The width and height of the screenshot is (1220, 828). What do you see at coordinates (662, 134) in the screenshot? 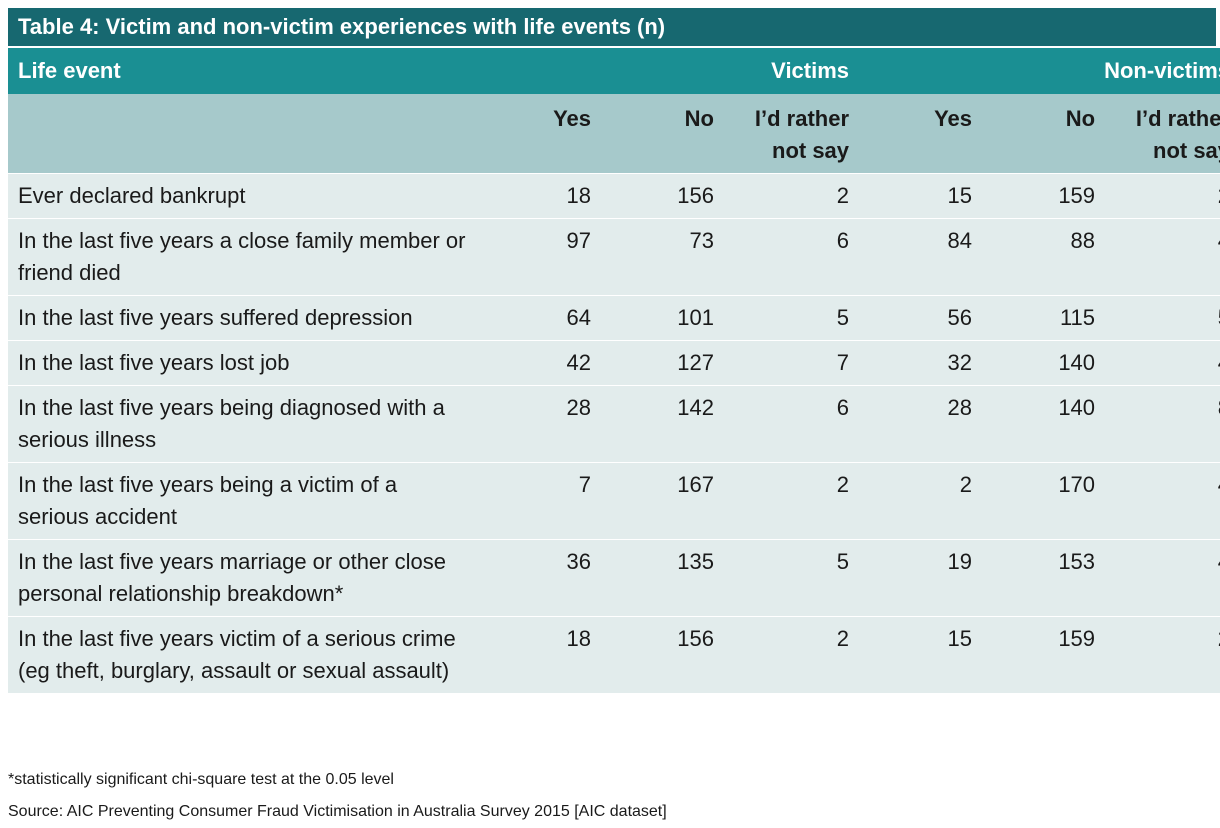
I see `victims-no-header: No` at bounding box center [662, 134].